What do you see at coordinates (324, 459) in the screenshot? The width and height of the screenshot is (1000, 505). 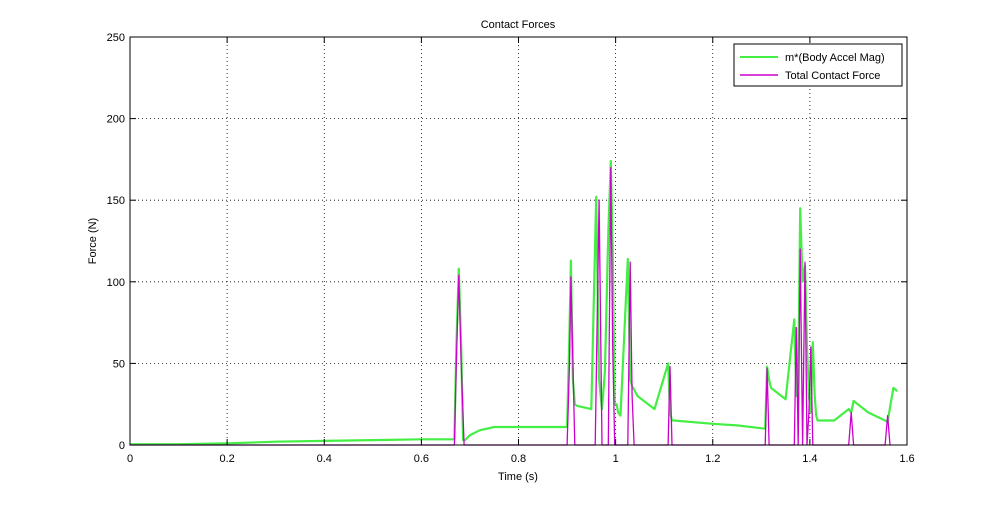 I see `x-tick-label: 0.4` at bounding box center [324, 459].